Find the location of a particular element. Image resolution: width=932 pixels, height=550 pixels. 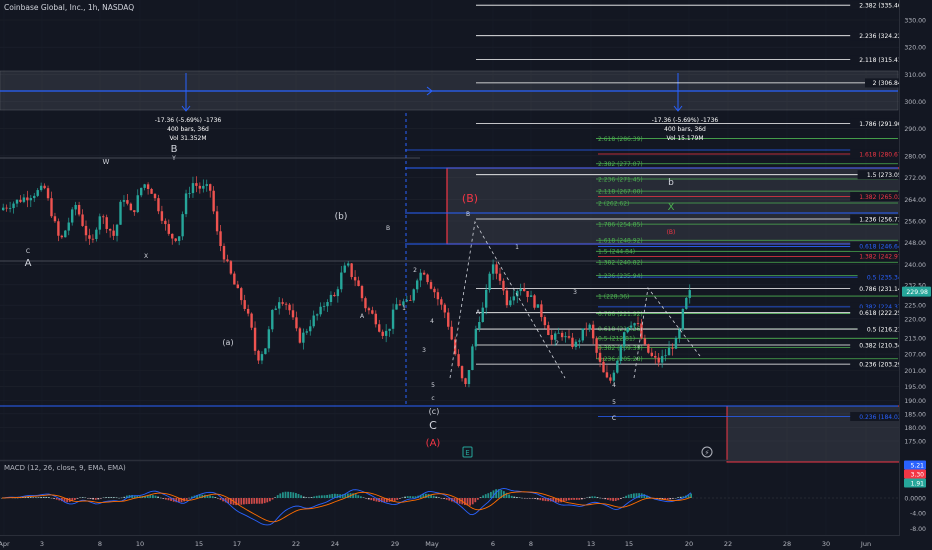

macd-value-label: 3.30 is located at coordinates (918, 474).